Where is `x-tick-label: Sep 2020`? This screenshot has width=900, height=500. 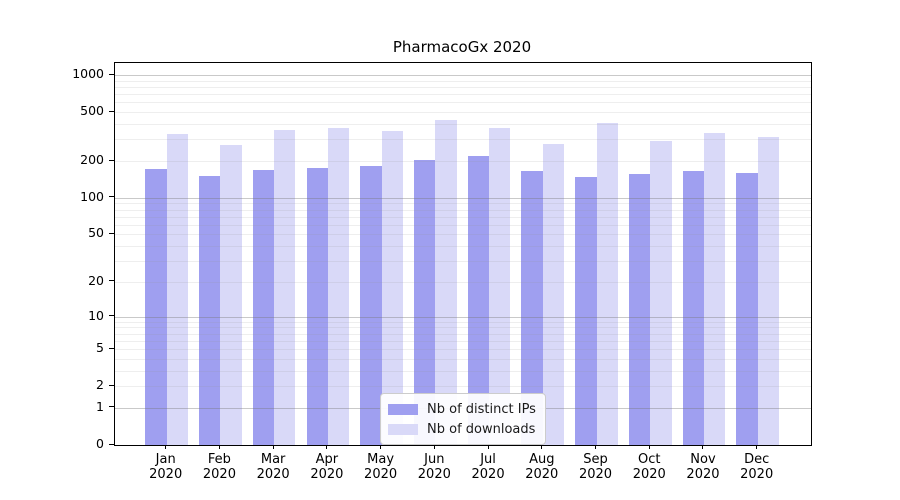 x-tick-label: Sep 2020 is located at coordinates (595, 467).